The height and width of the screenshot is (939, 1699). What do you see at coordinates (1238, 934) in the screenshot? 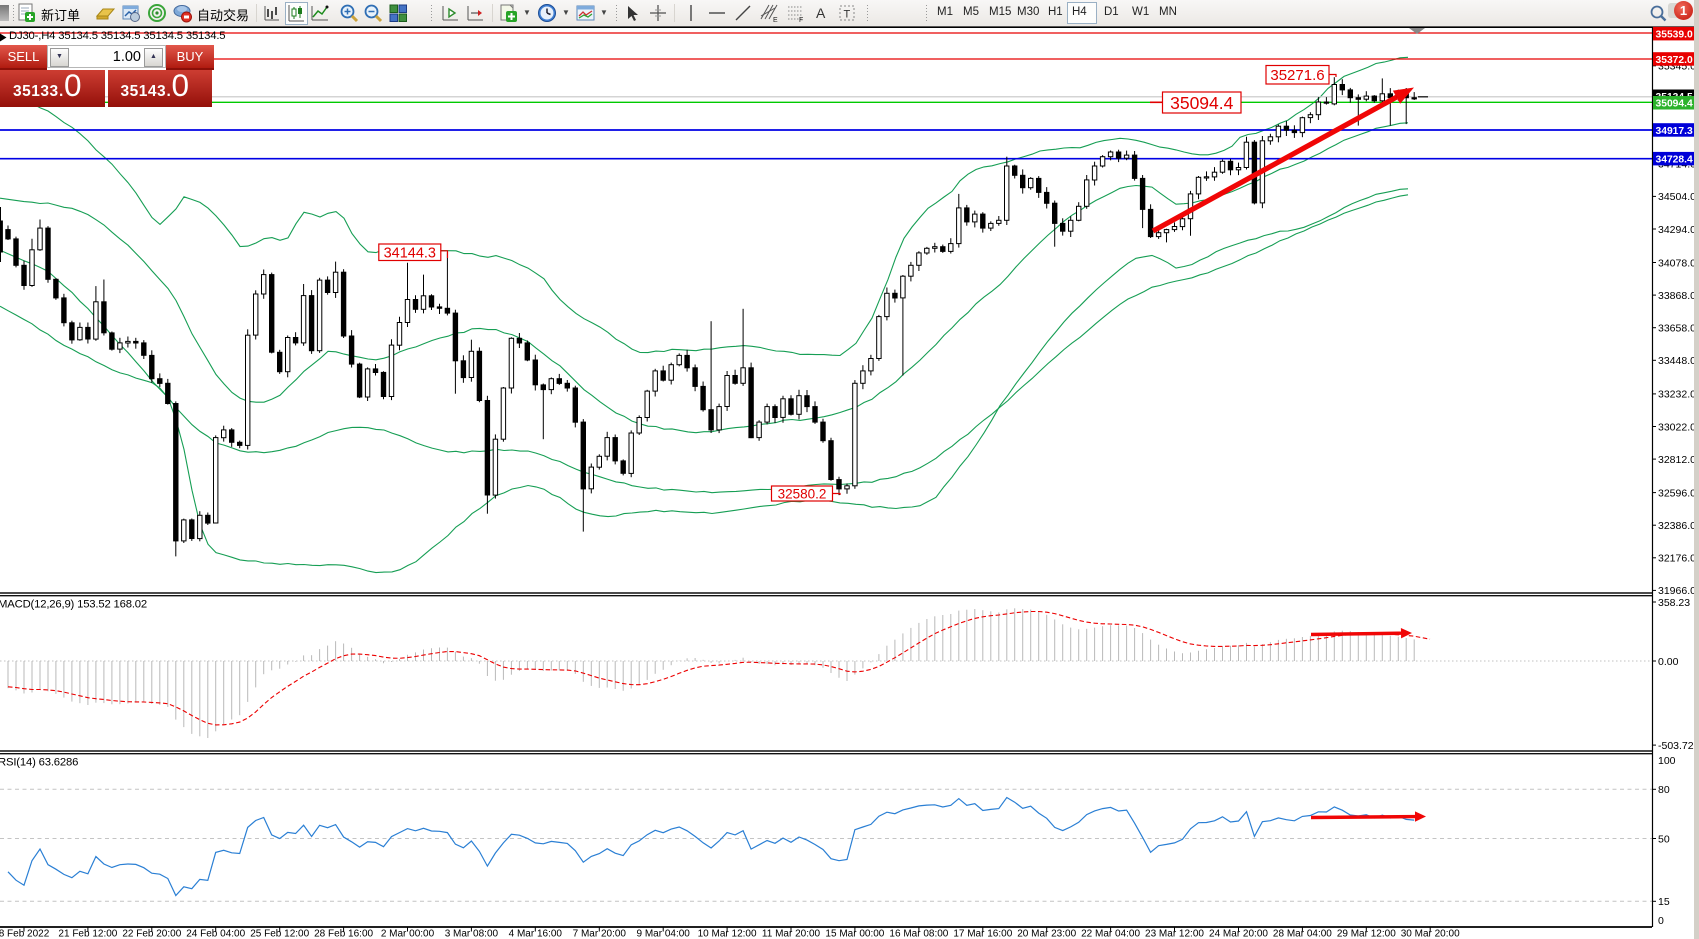
I see `svg-text: 24 Mar 20:00` at bounding box center [1238, 934].